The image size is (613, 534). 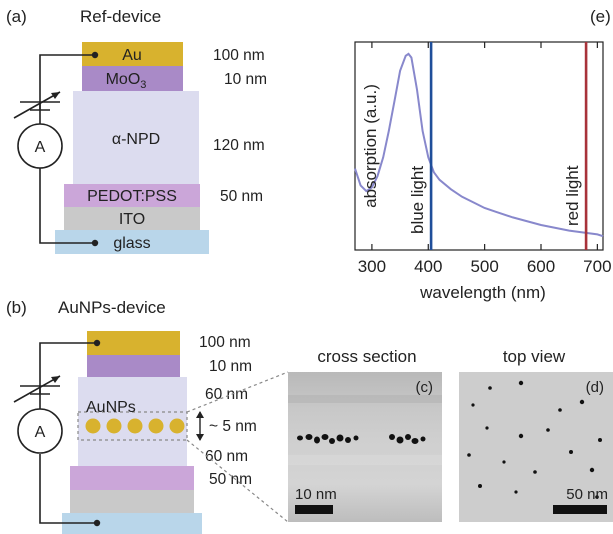 I want to click on top-view-image, so click(x=536, y=447).